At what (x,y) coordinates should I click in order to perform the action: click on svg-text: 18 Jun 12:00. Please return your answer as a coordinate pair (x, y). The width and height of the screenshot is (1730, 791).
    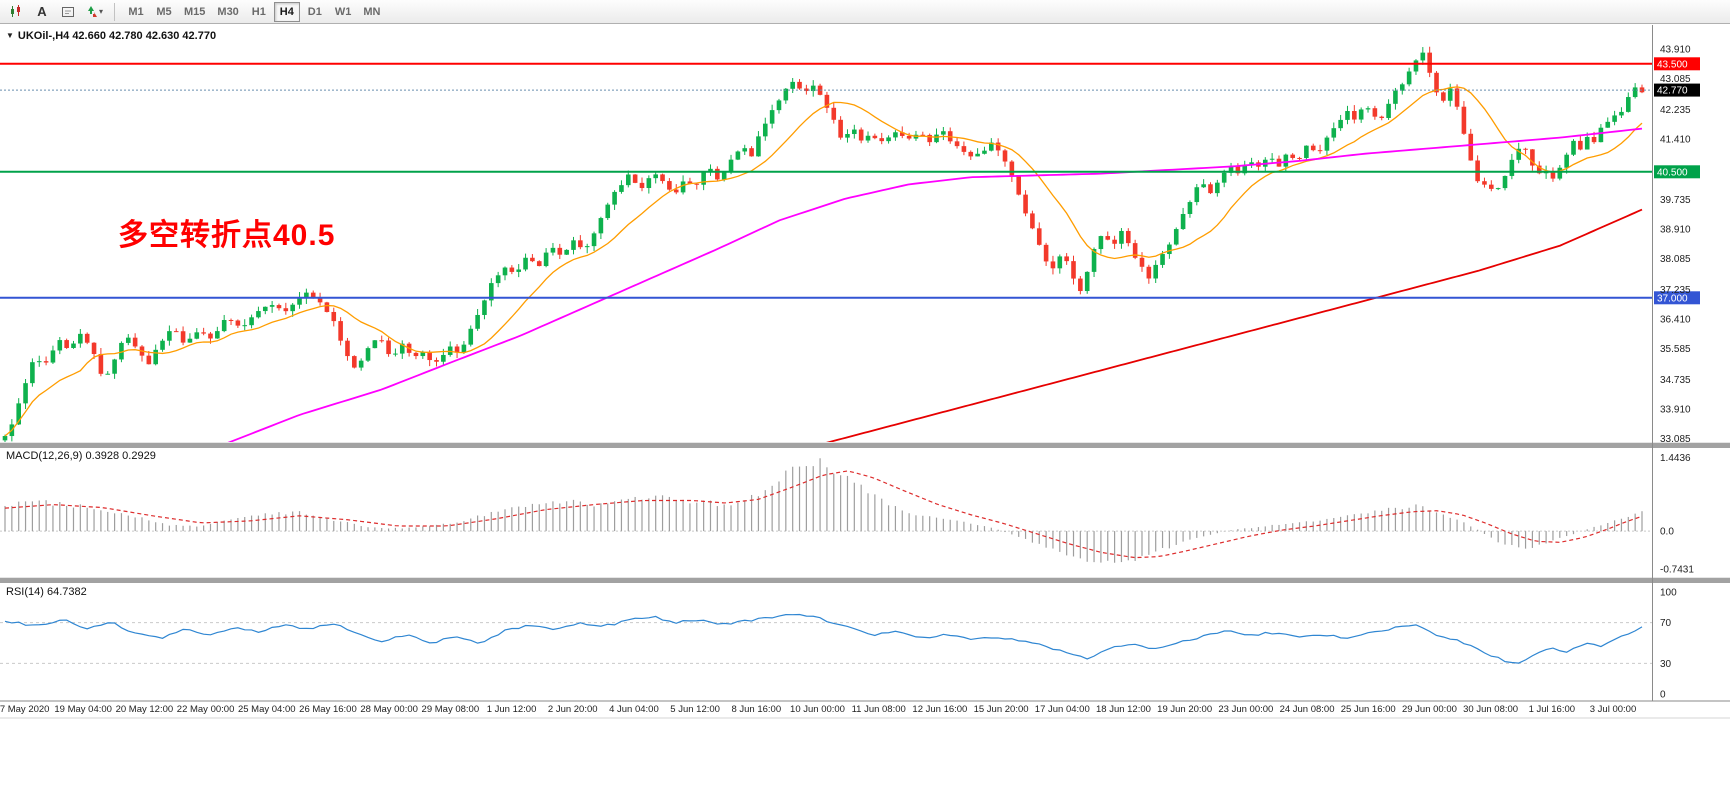
    Looking at the image, I should click on (1123, 709).